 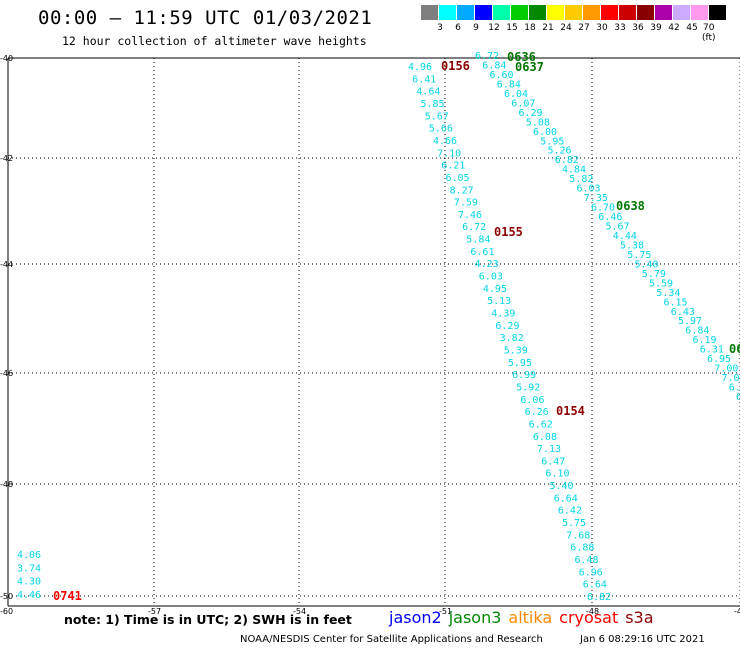 I want to click on wave-height-value: 5.84, so click(x=478, y=240).